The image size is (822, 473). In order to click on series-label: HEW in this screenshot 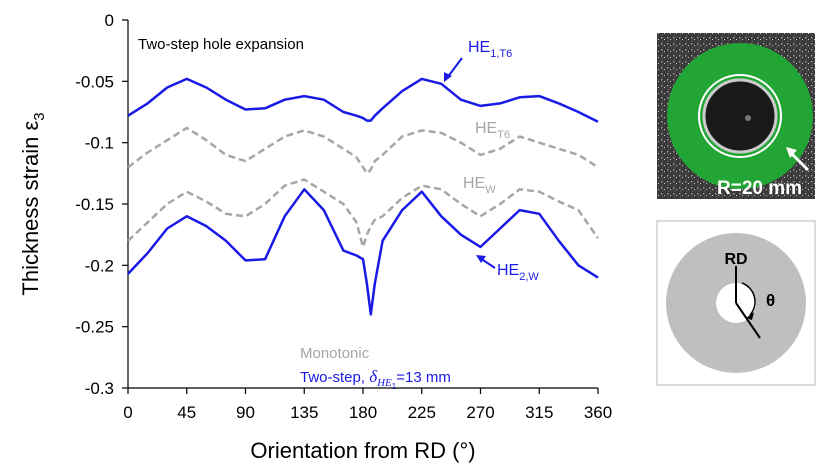, I will do `click(479, 185)`.